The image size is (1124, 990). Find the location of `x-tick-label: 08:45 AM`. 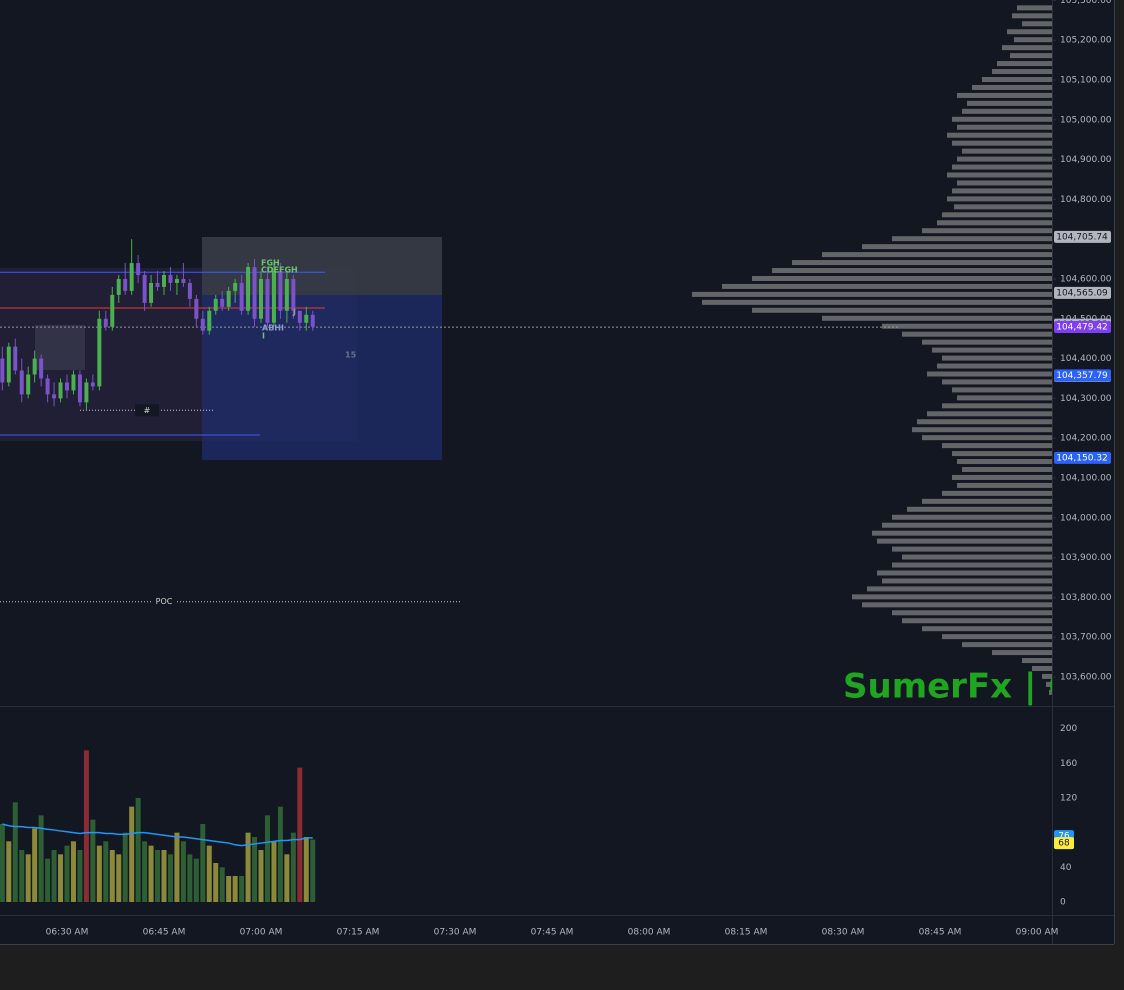

x-tick-label: 08:45 AM is located at coordinates (940, 933).